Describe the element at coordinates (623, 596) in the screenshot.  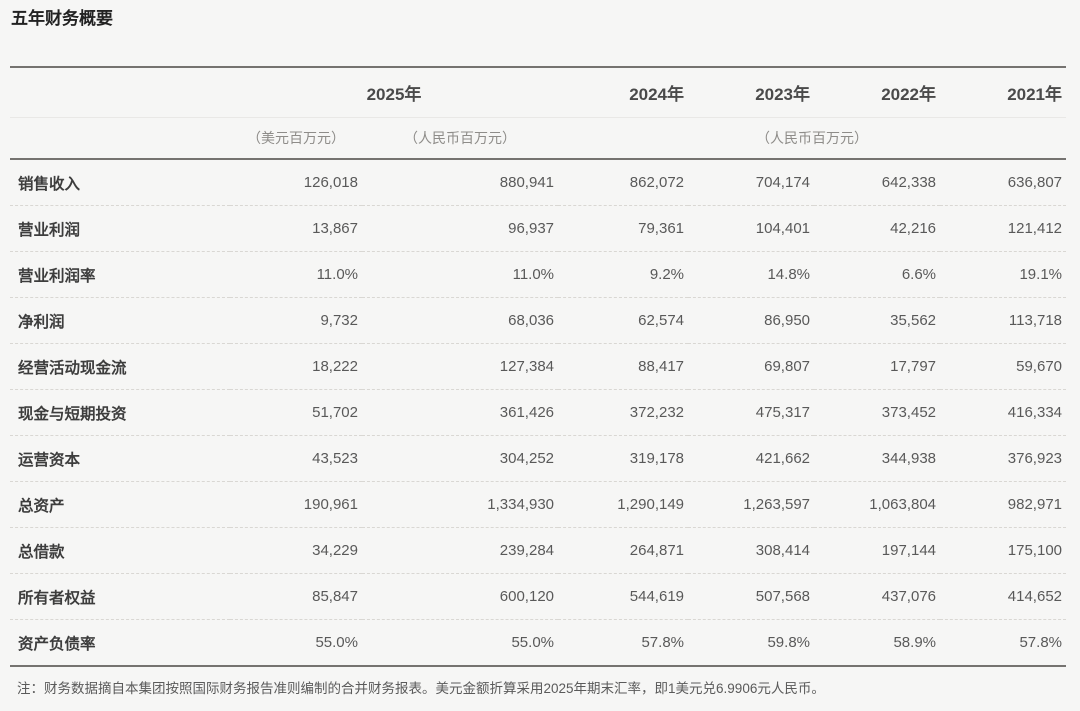
I see `cell-value: 544,619` at that location.